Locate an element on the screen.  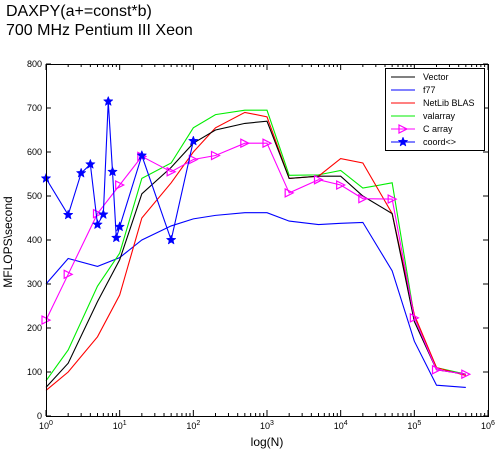
y-tick-label: 400 is located at coordinates (34, 240).